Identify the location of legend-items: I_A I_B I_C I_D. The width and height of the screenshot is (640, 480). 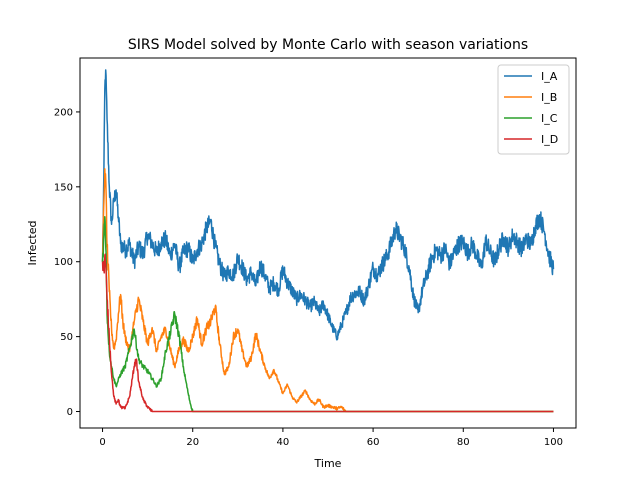
(531, 108).